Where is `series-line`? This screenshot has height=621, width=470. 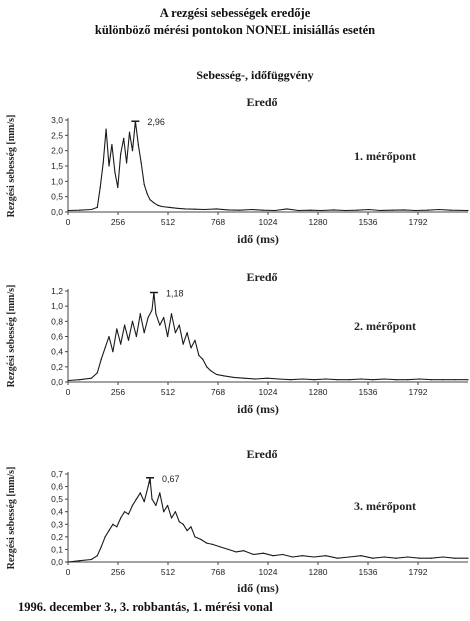 series-line is located at coordinates (267, 520).